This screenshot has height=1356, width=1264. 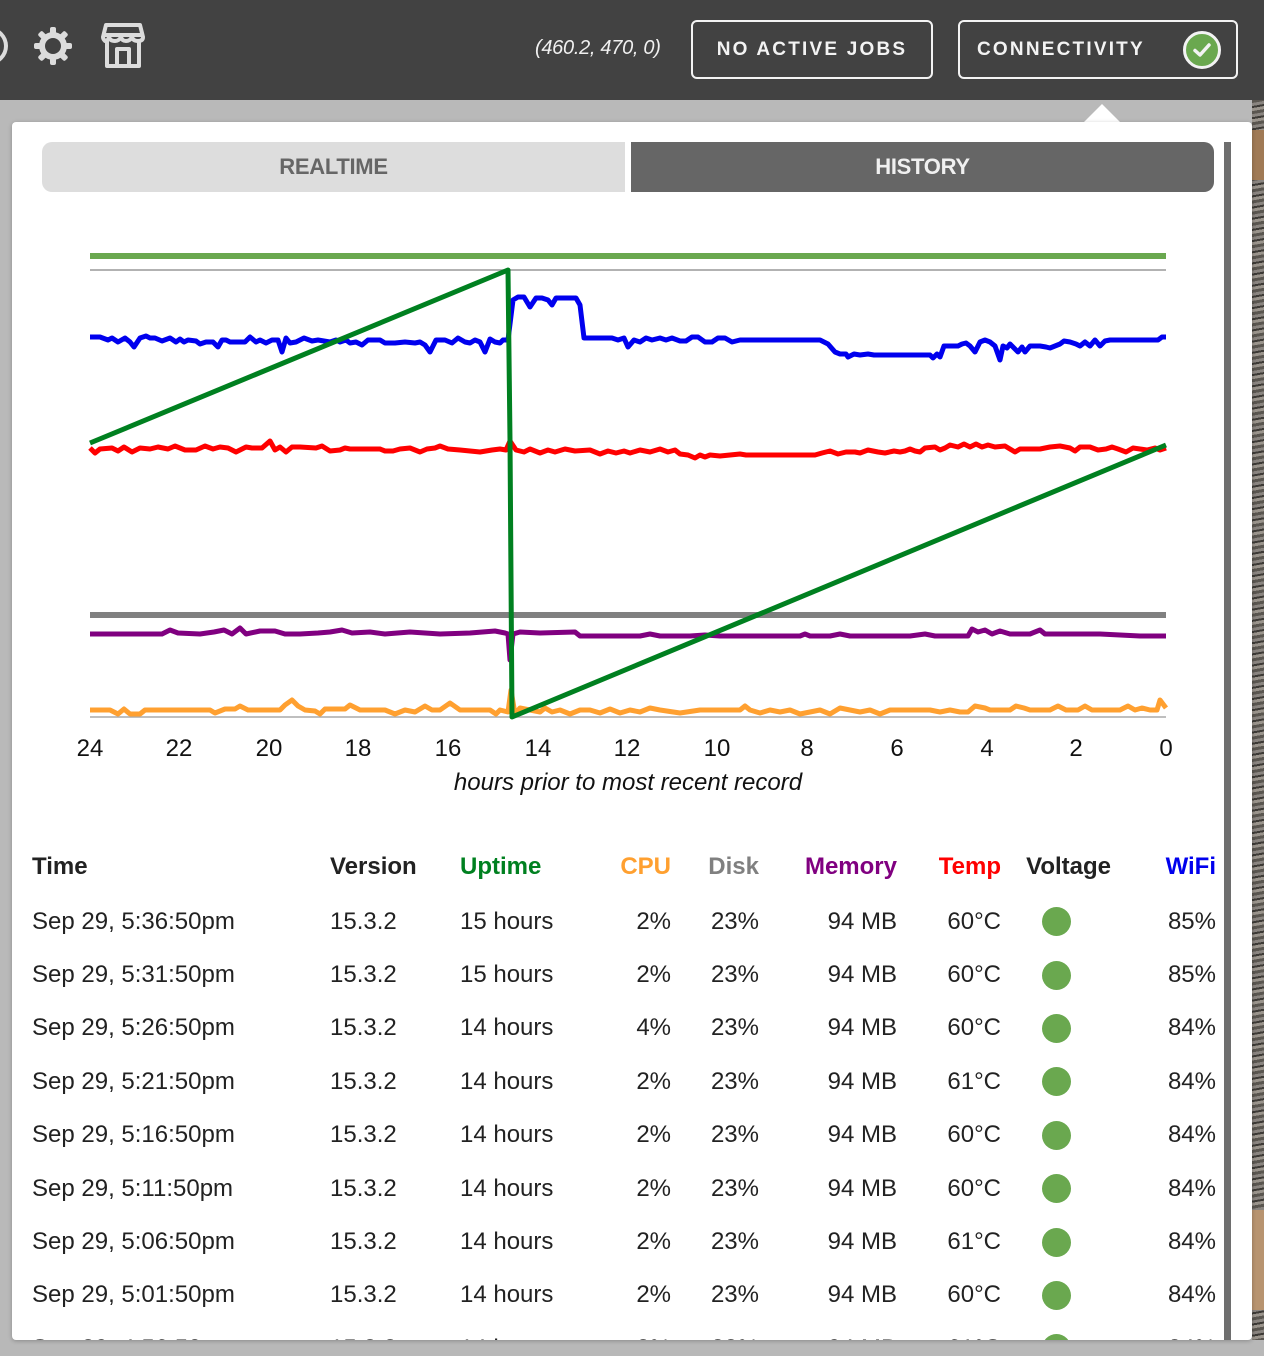 I want to click on store-icon, so click(x=123, y=45).